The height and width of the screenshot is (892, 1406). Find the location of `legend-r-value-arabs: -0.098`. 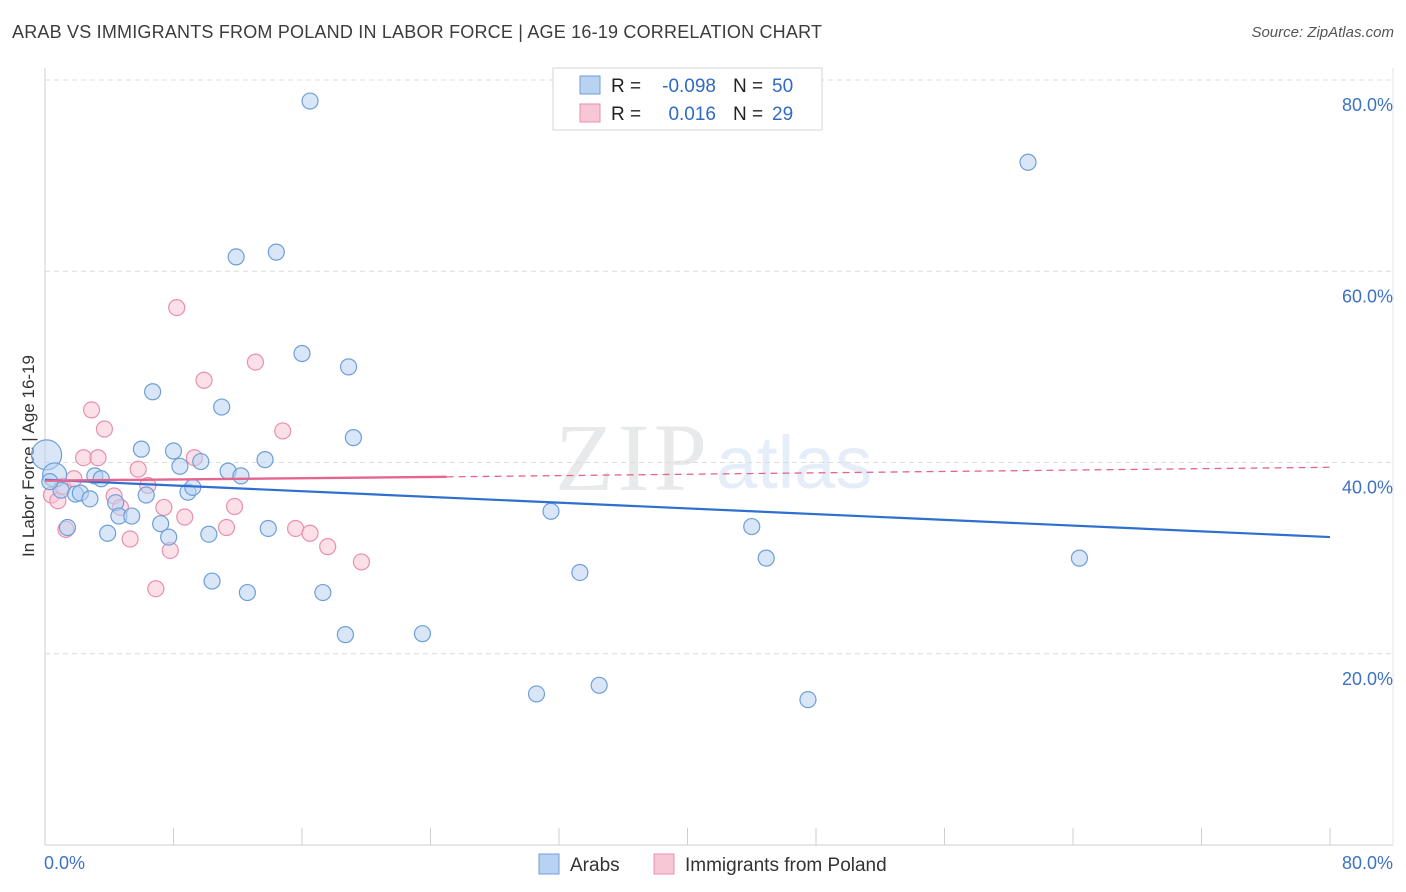

legend-r-value-arabs: -0.098 is located at coordinates (689, 86).